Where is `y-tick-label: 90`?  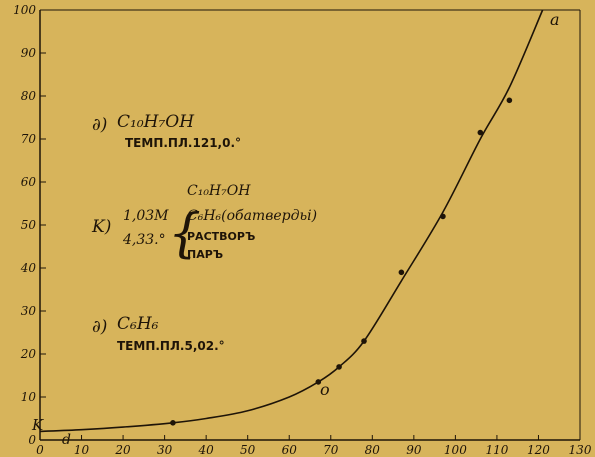
y-tick-label: 90 is located at coordinates (29, 53).